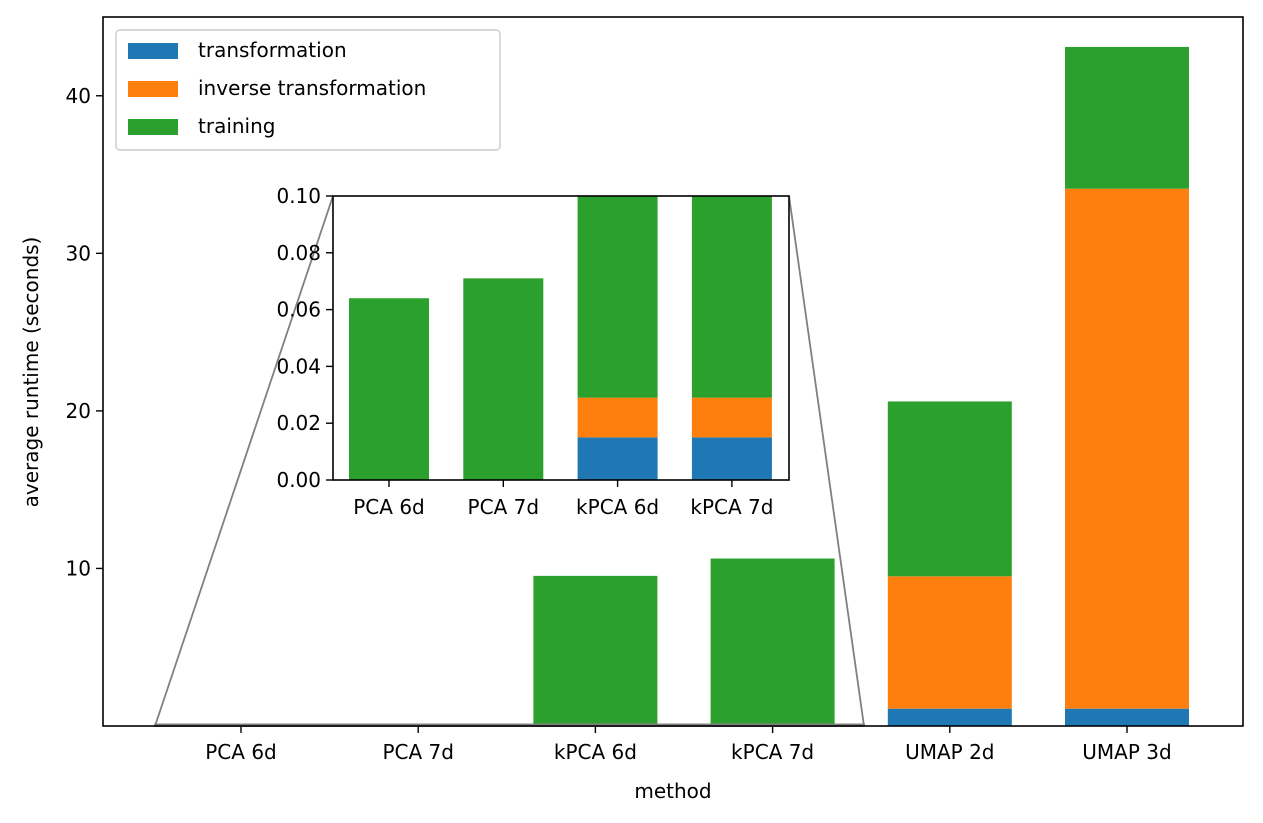 This screenshot has height=823, width=1263. What do you see at coordinates (772, 752) in the screenshot?
I see `x-tick-label: kPCA 7d` at bounding box center [772, 752].